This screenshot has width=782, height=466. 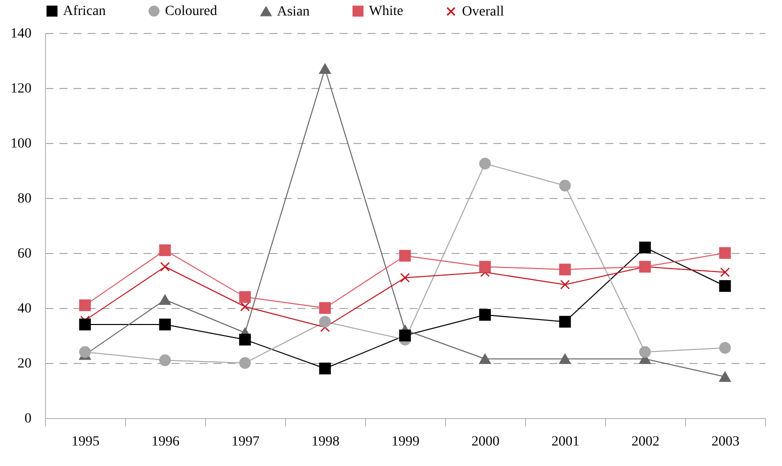 What do you see at coordinates (406, 442) in the screenshot?
I see `x-tick-label: 1999` at bounding box center [406, 442].